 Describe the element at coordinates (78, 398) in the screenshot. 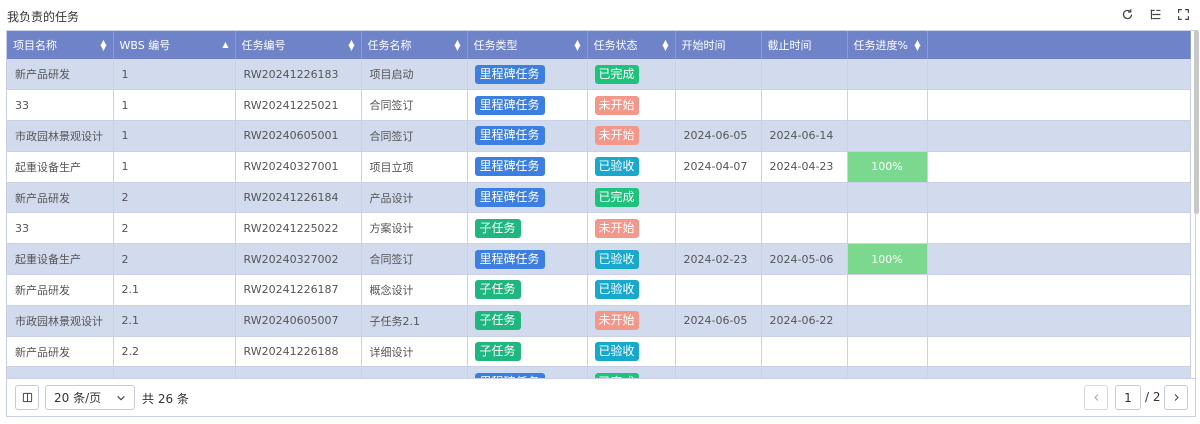

I see `page-size-value: 20 条/页` at that location.